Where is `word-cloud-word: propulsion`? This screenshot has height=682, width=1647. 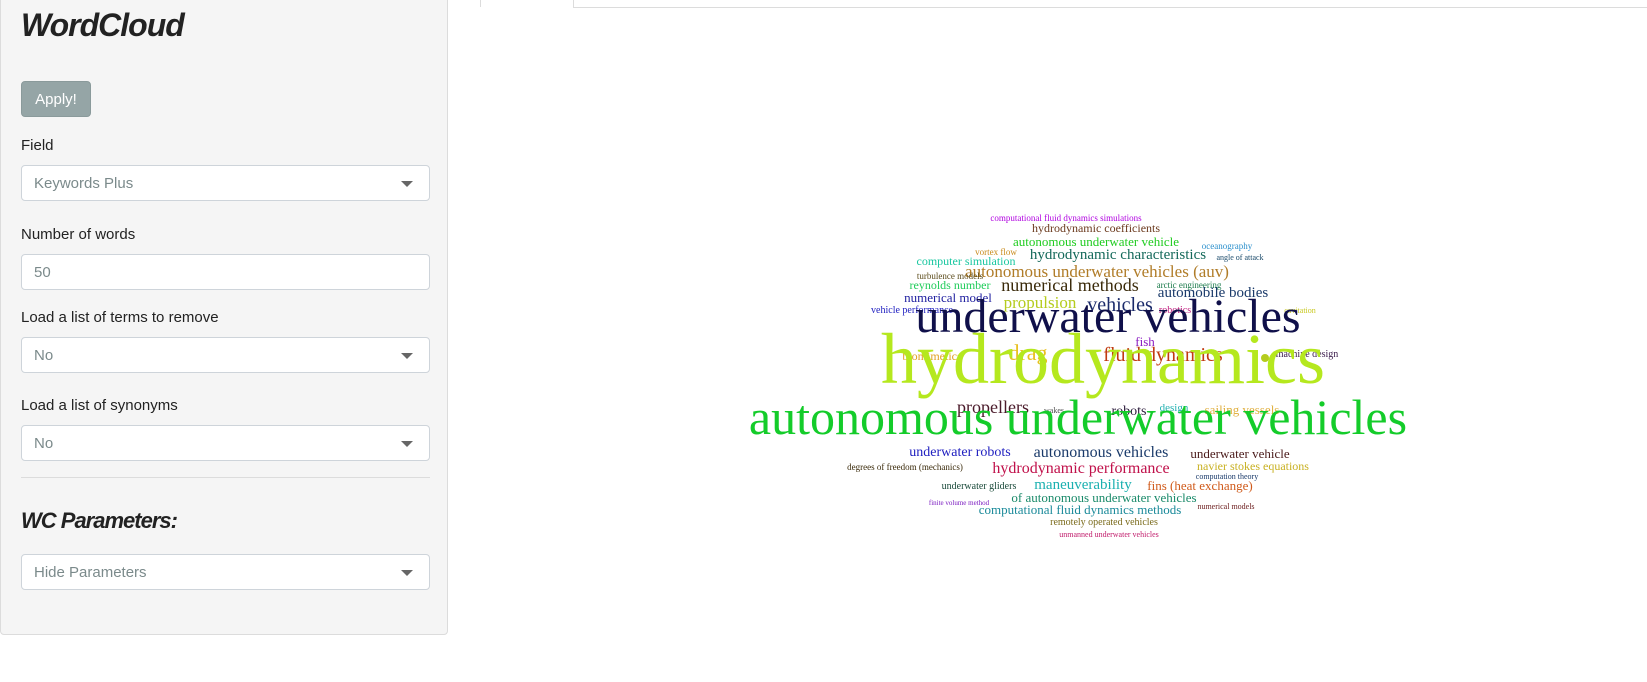
word-cloud-word: propulsion is located at coordinates (1040, 303).